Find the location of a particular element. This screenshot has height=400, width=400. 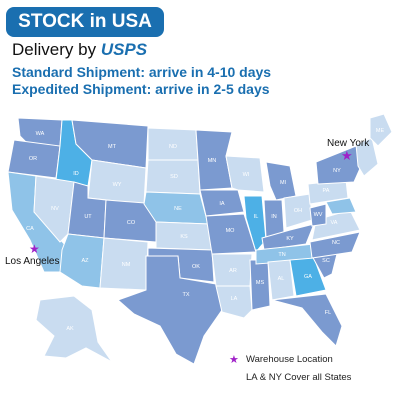

state-ga is located at coordinates (308, 277).